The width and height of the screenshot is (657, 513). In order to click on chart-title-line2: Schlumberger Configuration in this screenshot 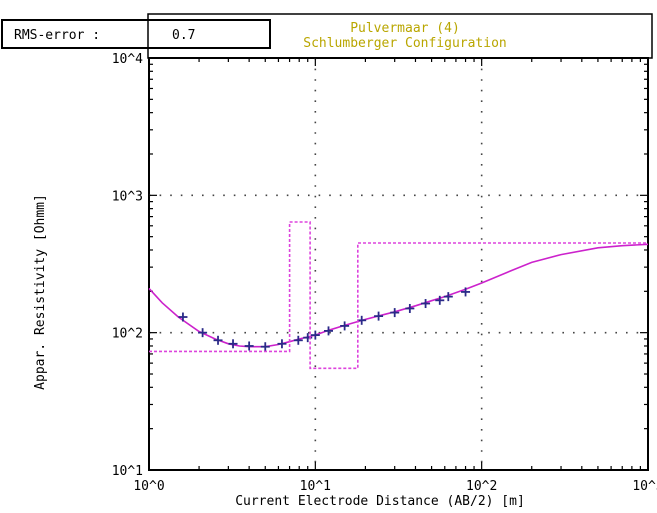, I will do `click(405, 43)`.